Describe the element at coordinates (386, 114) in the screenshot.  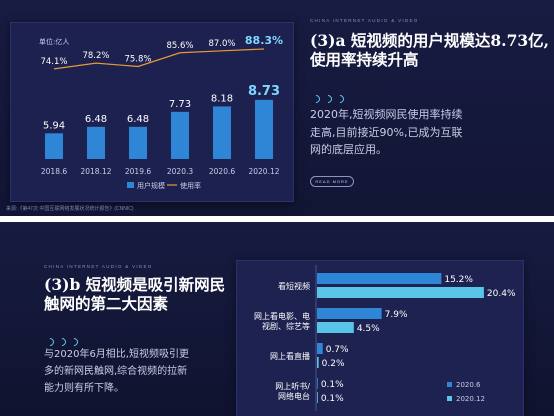
I see `desc-line-1: 2020年,短视频网民使用率持续` at that location.